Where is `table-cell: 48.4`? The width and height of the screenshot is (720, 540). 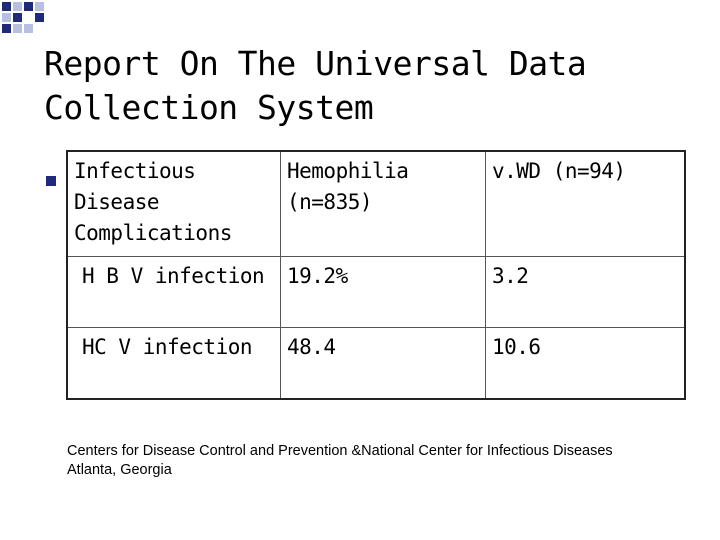
table-cell: 48.4 is located at coordinates (383, 363).